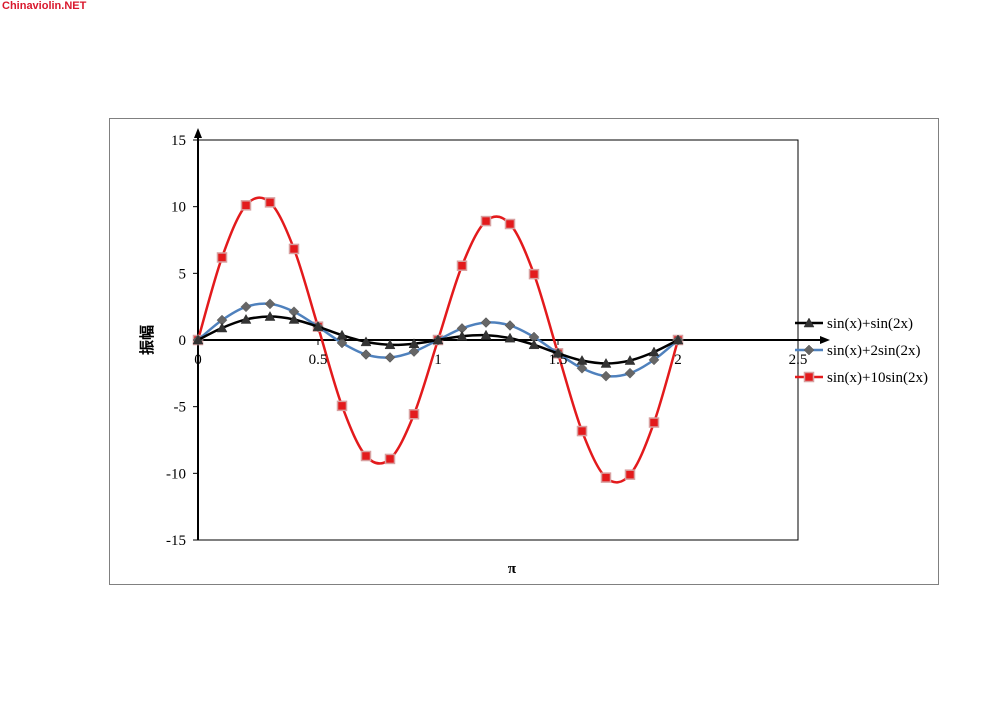  I want to click on y-tick-label: 5, so click(183, 274).